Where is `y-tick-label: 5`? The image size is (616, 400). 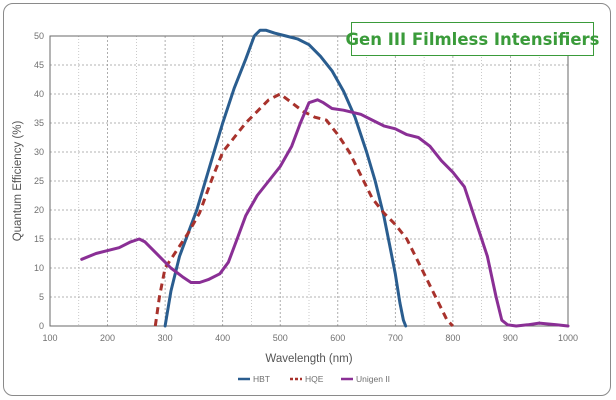
y-tick-label: 5 is located at coordinates (41, 297).